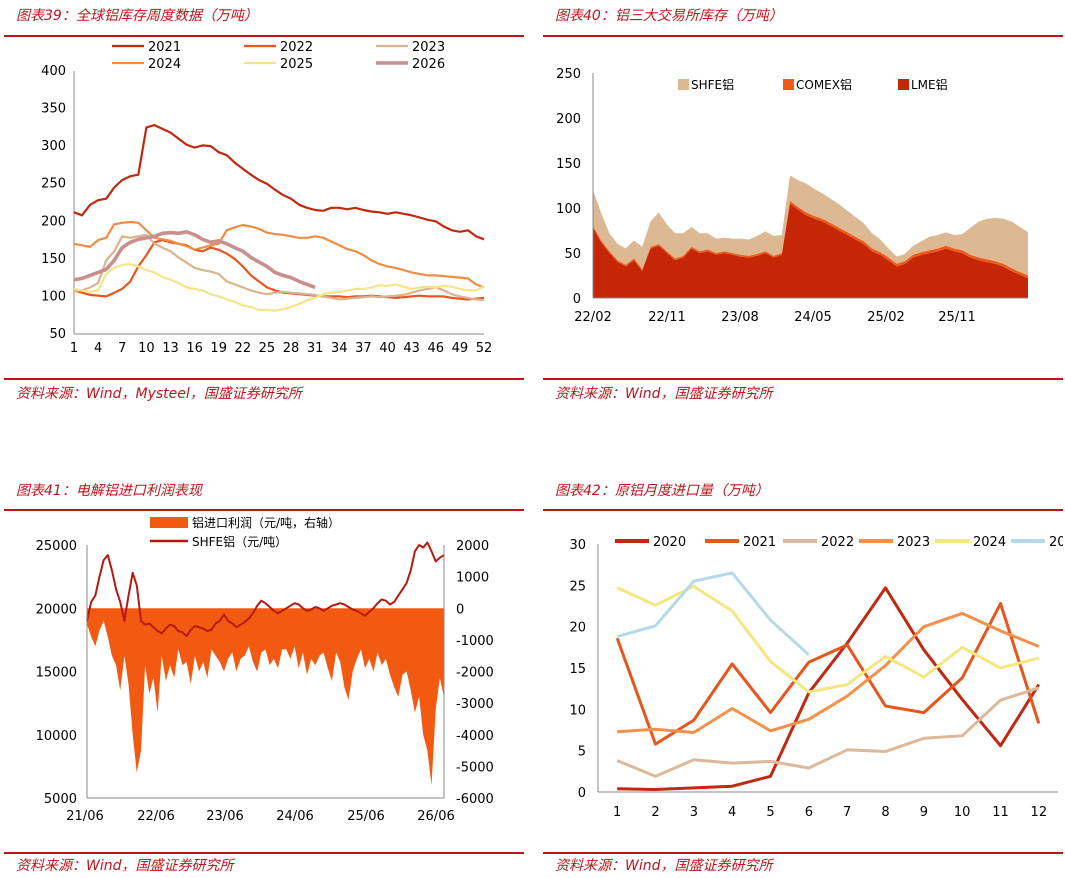 The height and width of the screenshot is (878, 1065). What do you see at coordinates (435, 348) in the screenshot?
I see `x-tick-label: 46` at bounding box center [435, 348].